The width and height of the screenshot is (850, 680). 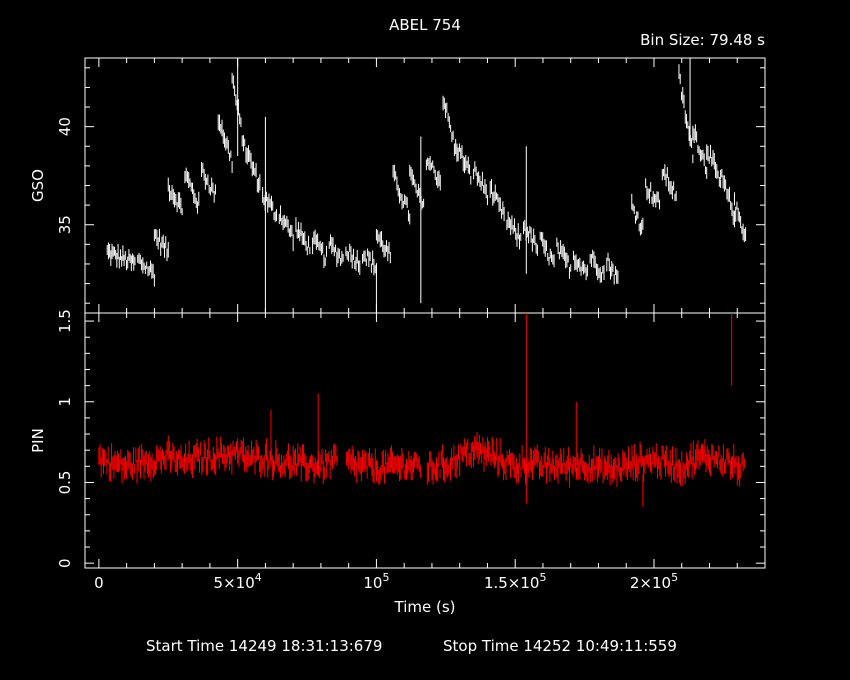 I want to click on gso-y-axis-label: GSO, so click(x=38, y=185).